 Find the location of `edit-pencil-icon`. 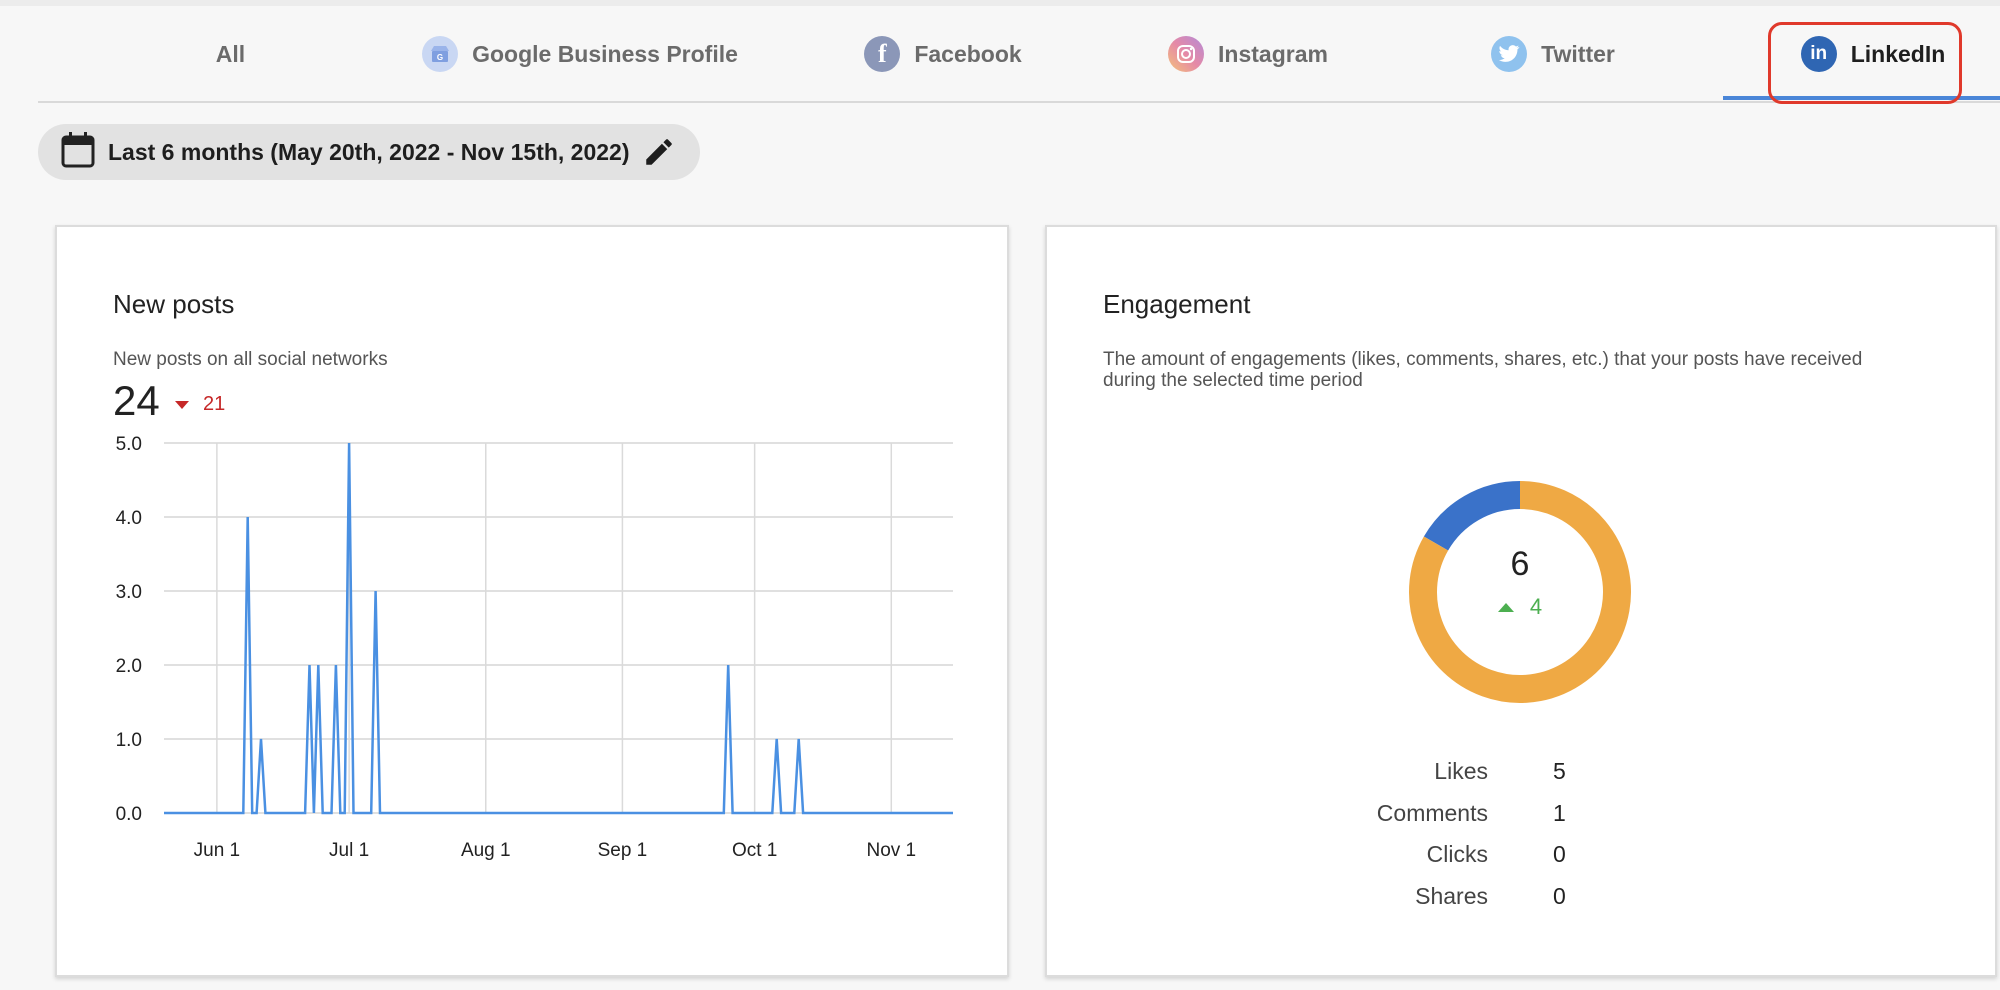

edit-pencil-icon is located at coordinates (659, 152).